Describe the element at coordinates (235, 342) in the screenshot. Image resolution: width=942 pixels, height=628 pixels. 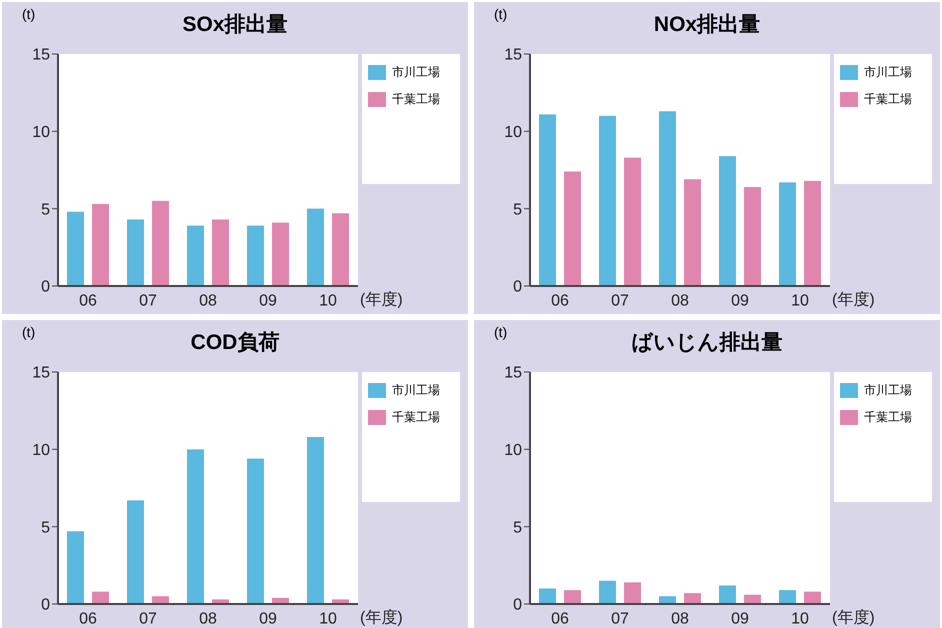
I see `chart-title: COD負荷` at that location.